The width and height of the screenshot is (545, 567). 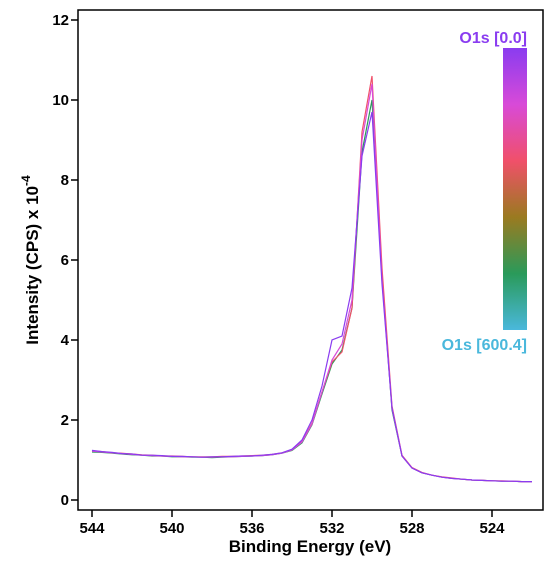 I want to click on x-tick-label: 540, so click(x=171, y=528).